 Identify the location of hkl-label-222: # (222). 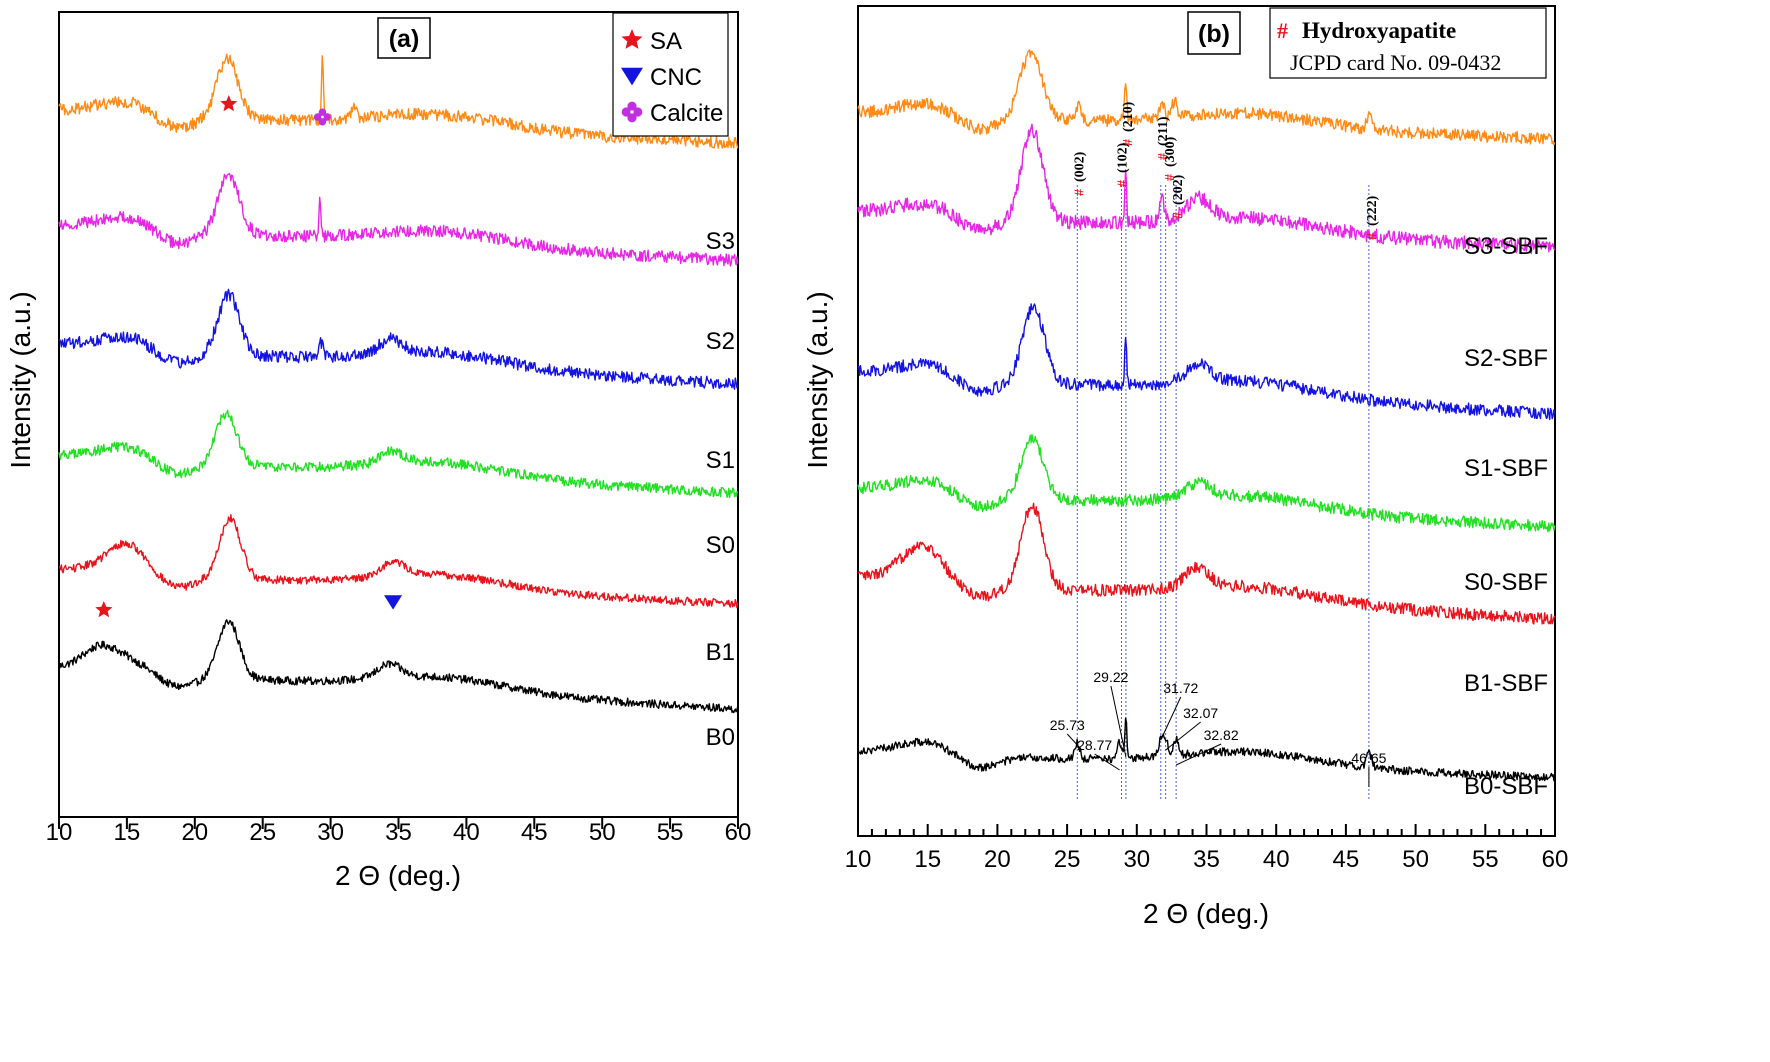
(1372, 217).